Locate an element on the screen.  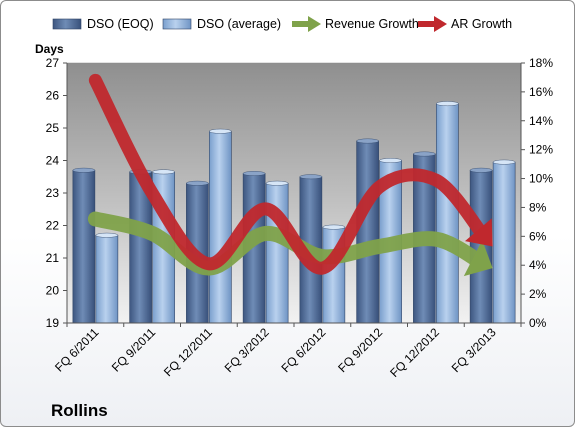
x-tick-fq-12-2012: FQ 12/2012 is located at coordinates (414, 352).